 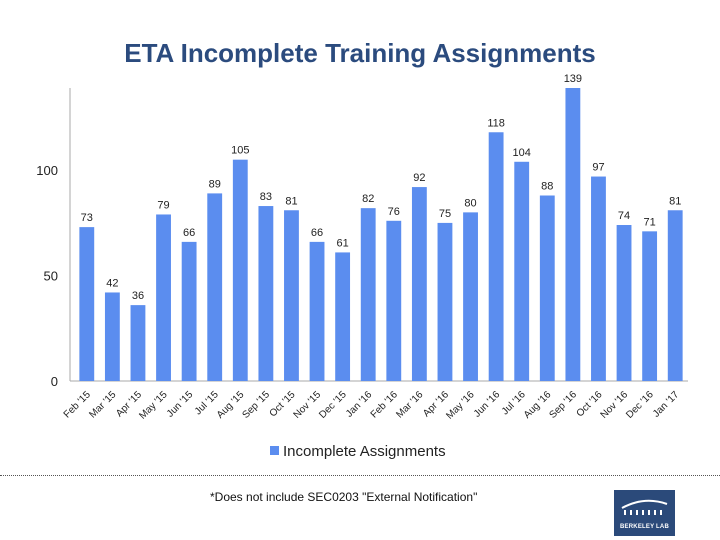 I want to click on data-label: 71, so click(x=650, y=222).